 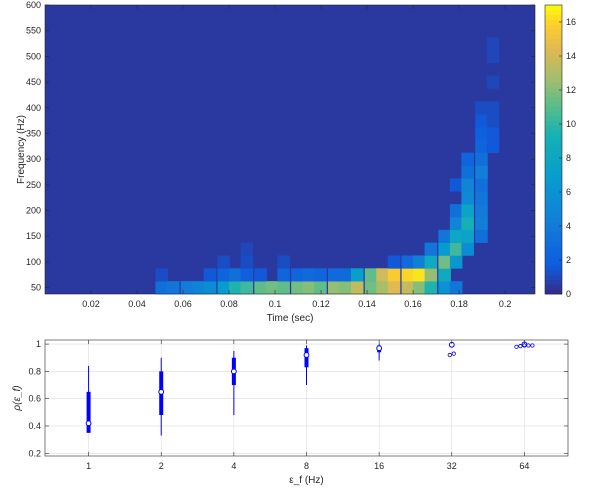 What do you see at coordinates (367, 304) in the screenshot?
I see `x-tick-label: 0.14` at bounding box center [367, 304].